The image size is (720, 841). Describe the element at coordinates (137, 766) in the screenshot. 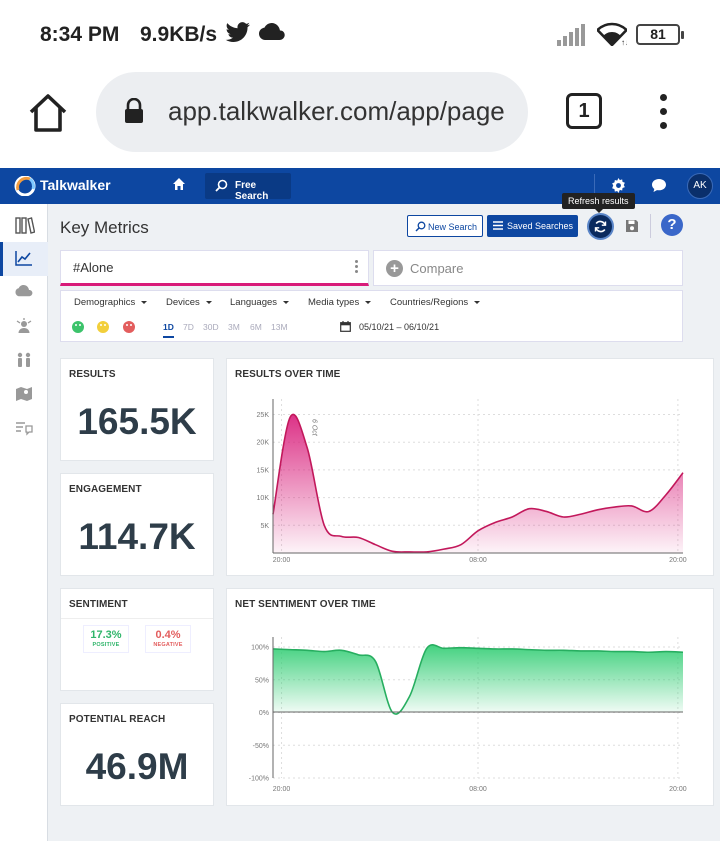

I see `potential-reach-value: 46.9M` at that location.